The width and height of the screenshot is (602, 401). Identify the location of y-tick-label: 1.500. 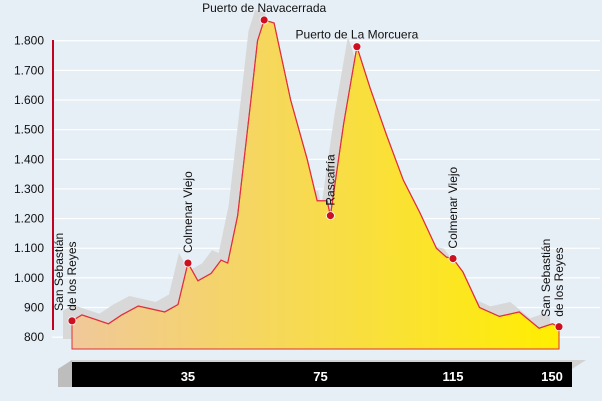
(29, 130).